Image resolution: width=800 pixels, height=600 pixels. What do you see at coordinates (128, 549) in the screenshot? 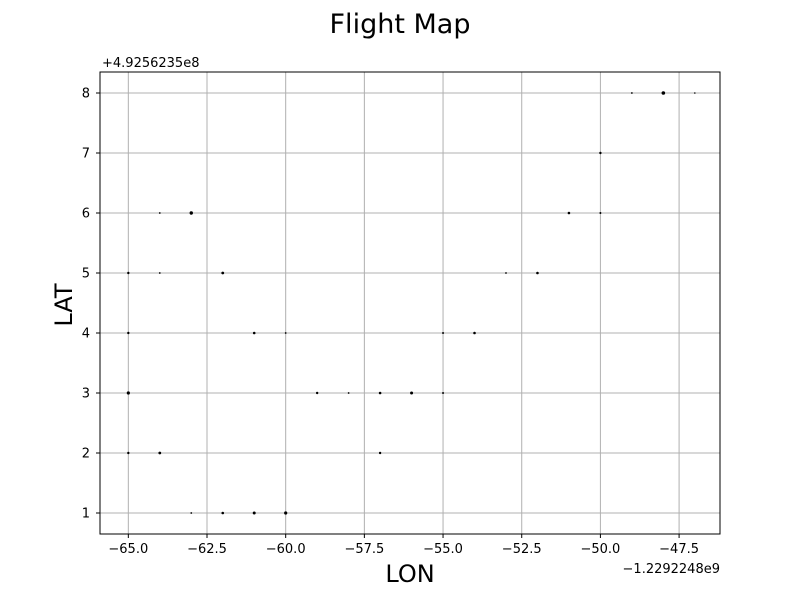
I see `x-tick-label: −65.0` at bounding box center [128, 549].